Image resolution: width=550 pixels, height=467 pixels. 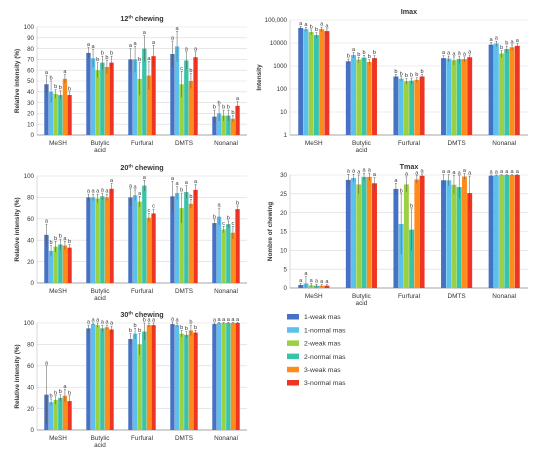 What do you see at coordinates (259, 77) in the screenshot?
I see `y-axis-label: Intensity` at bounding box center [259, 77].